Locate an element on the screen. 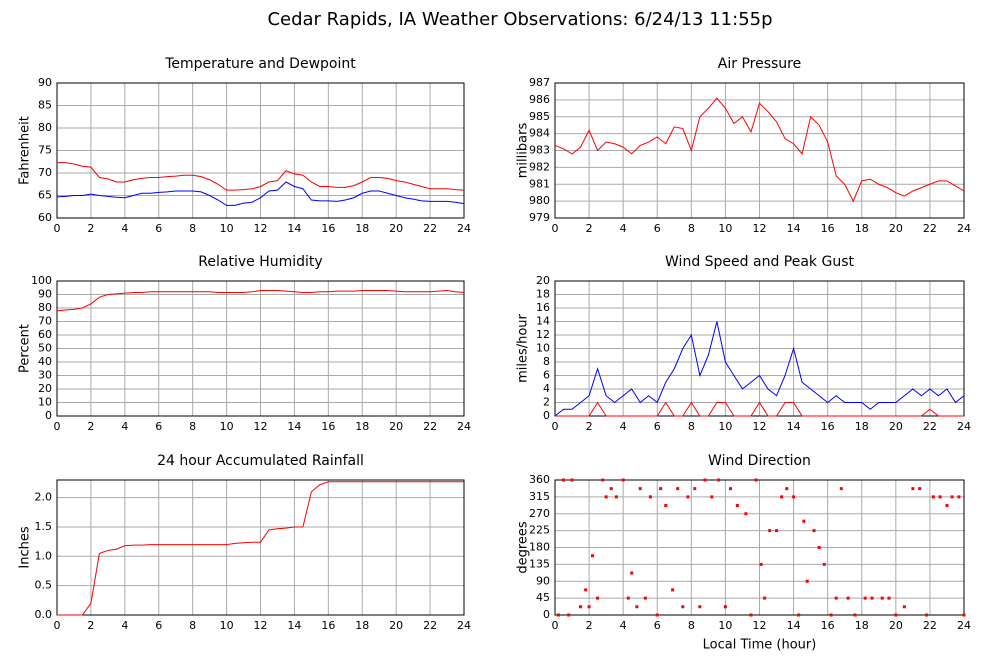  panel-title: Relative Humidity is located at coordinates (260, 262).